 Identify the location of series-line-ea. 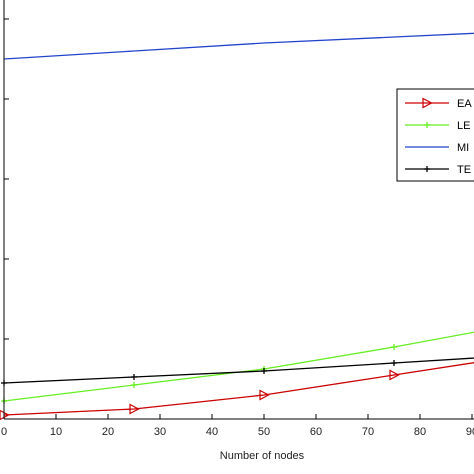
(238, 389).